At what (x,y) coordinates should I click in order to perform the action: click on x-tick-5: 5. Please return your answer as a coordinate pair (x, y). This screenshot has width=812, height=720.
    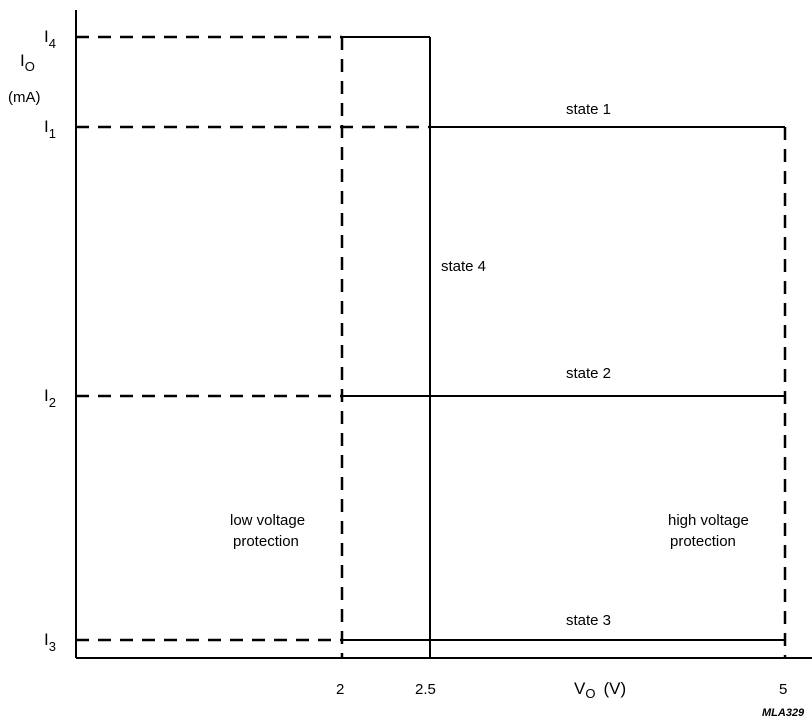
    Looking at the image, I should click on (783, 689).